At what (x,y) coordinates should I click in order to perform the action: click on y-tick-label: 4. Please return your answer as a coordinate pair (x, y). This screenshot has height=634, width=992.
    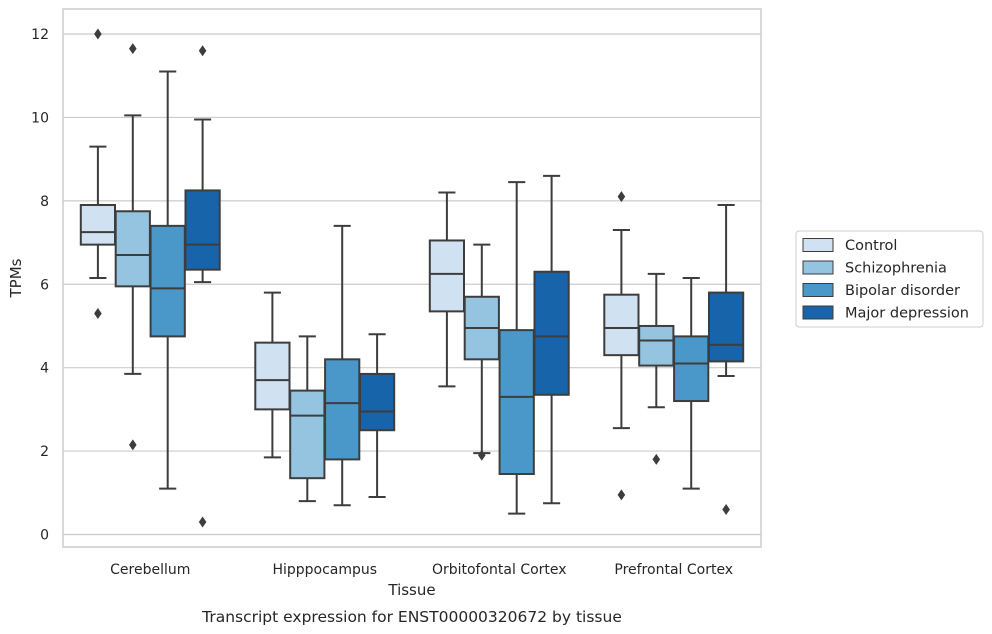
    Looking at the image, I should click on (44, 369).